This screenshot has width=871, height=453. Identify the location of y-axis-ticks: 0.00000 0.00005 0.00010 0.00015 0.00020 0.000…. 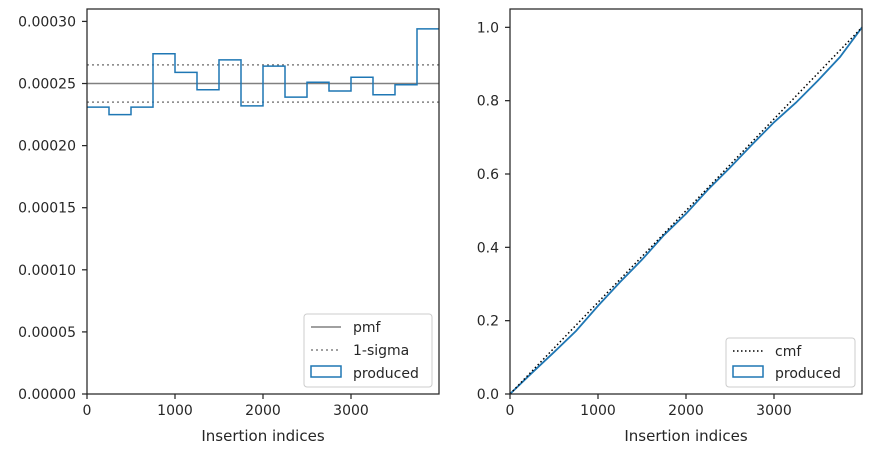
(52, 208).